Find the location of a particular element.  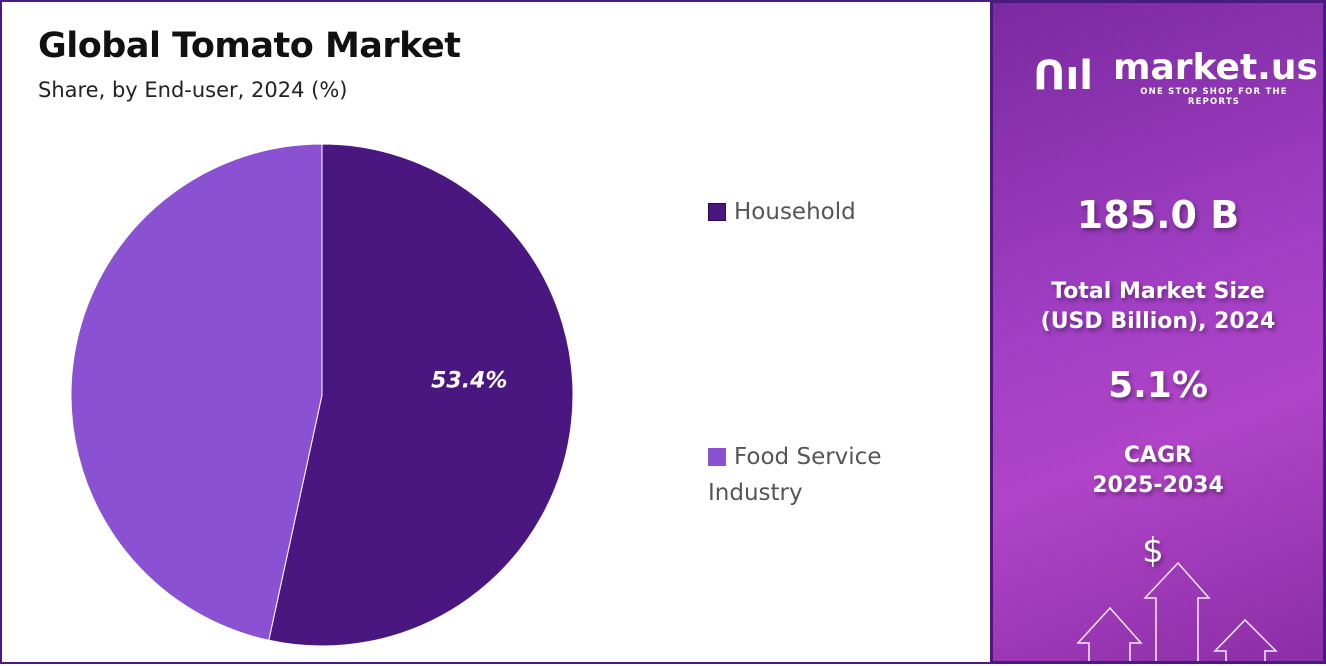

growth-arrows-icon is located at coordinates (1177, 611).